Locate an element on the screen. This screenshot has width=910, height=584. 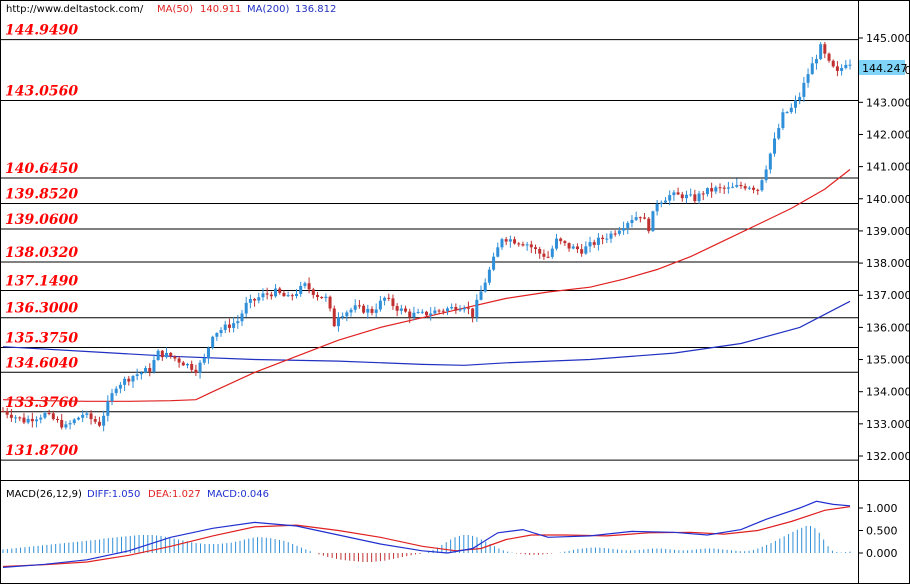
price-tick-label: 138.000 is located at coordinates (888, 263).